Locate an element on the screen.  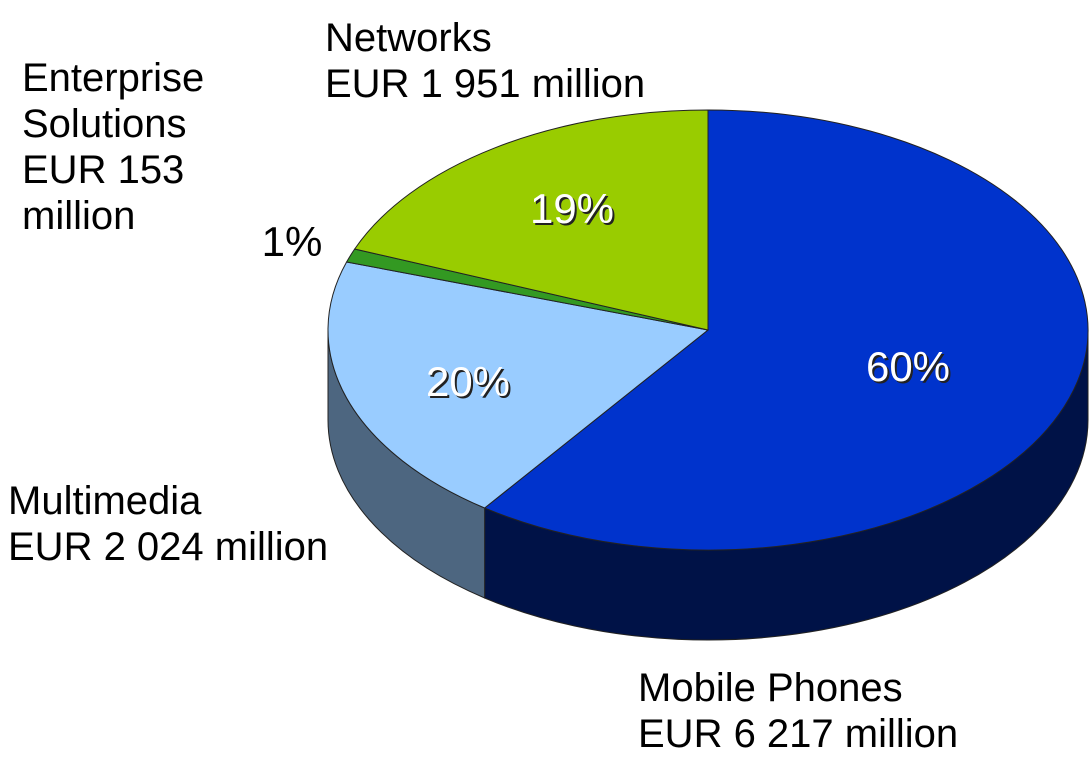
value-label: 1% is located at coordinates (292, 241).